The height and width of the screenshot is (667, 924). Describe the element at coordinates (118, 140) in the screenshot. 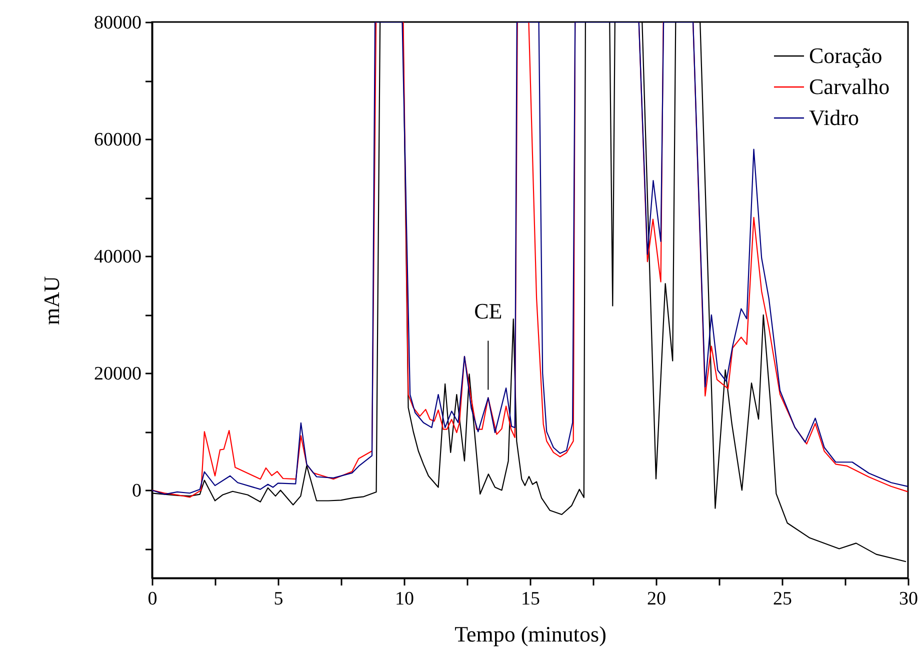

I see `y-tick-label: 60000` at that location.